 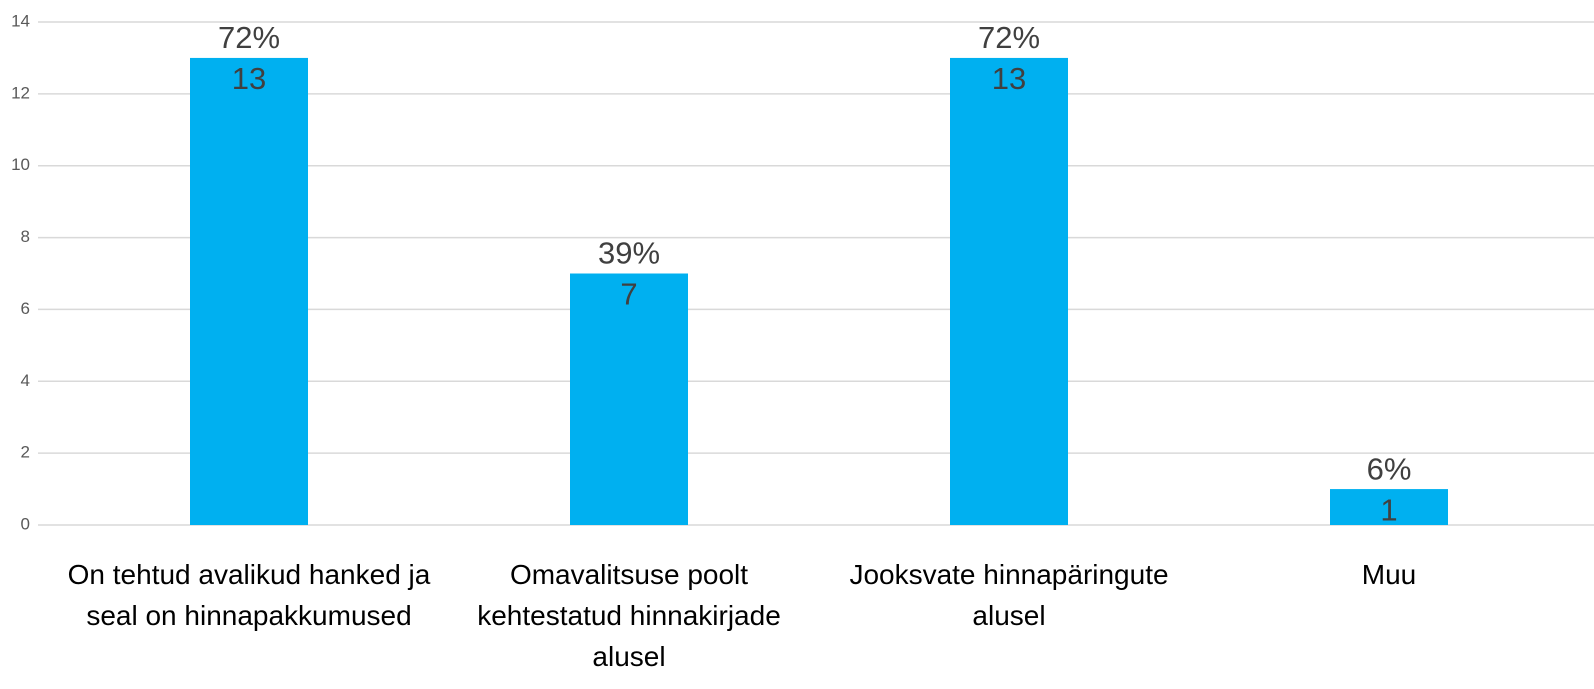 I want to click on data-label: 1, so click(x=1388, y=509).